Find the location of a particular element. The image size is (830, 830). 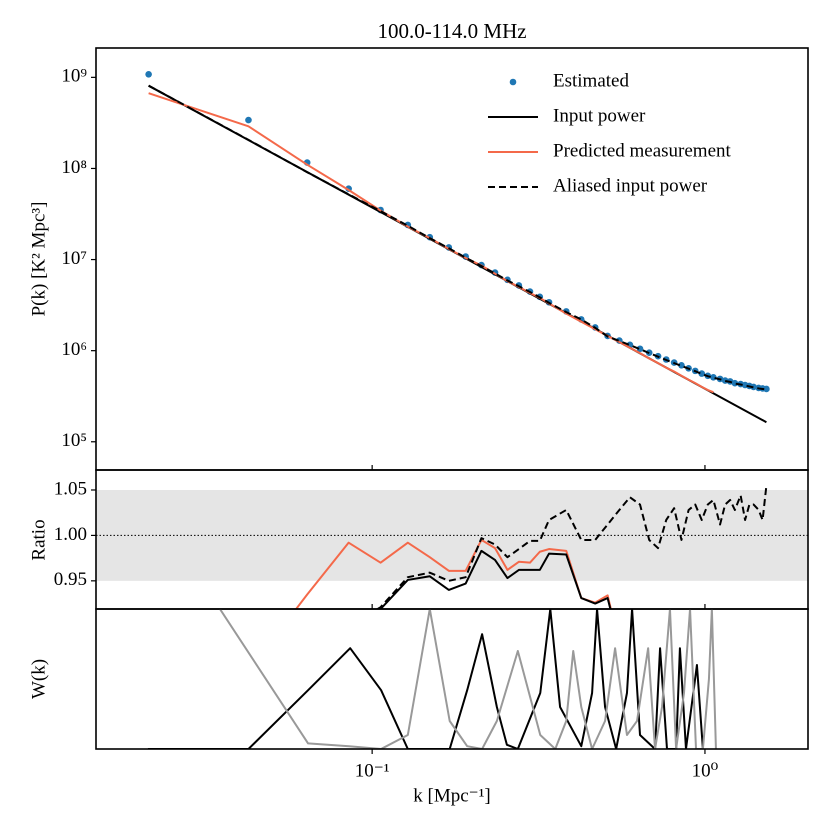

legend-label: Estimated is located at coordinates (591, 80).